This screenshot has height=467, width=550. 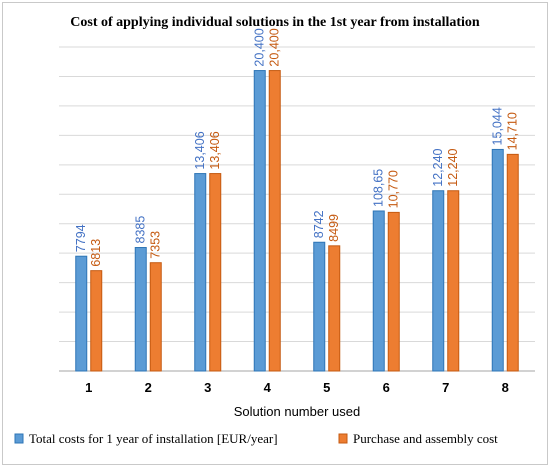 I want to click on x-tick-label-6: 6, so click(x=386, y=387).